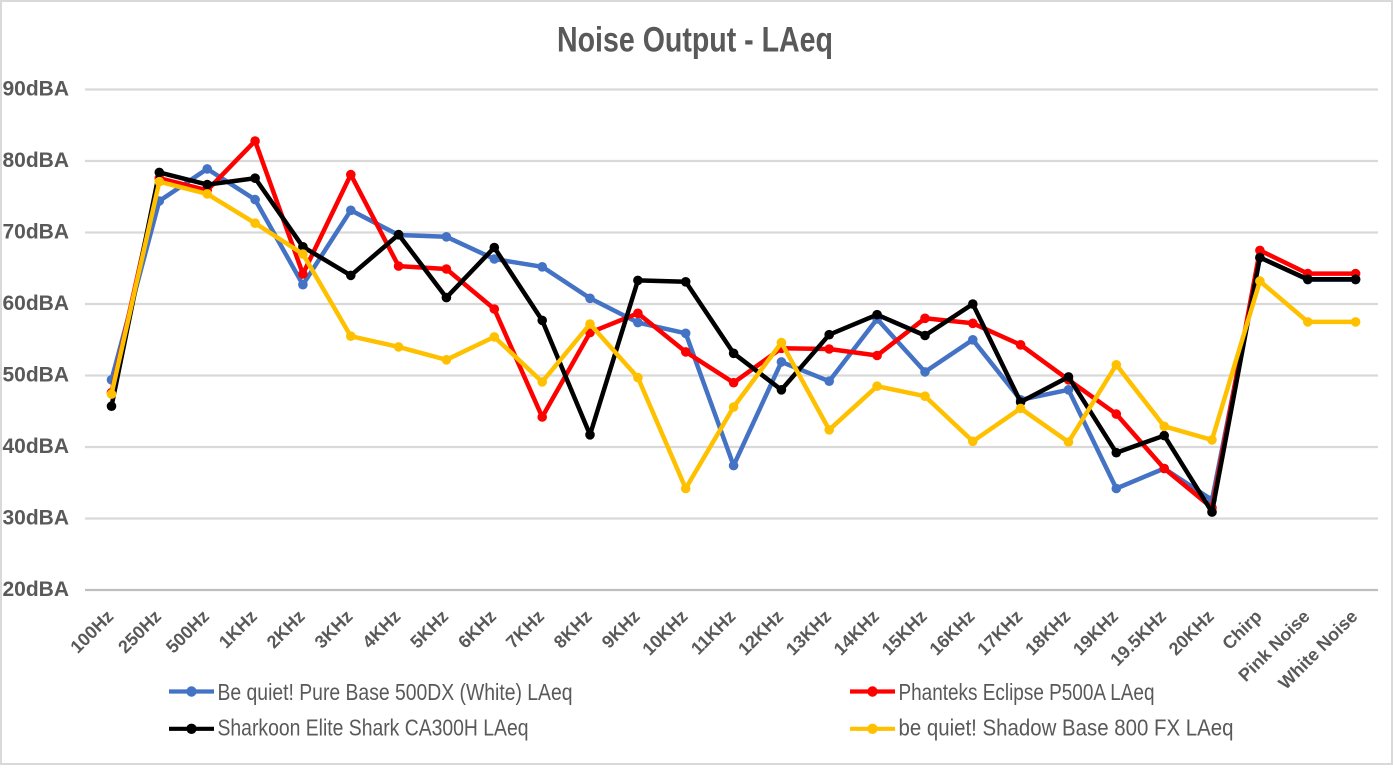 The width and height of the screenshot is (1393, 770). I want to click on svg-text: 40dBA, so click(35, 446).